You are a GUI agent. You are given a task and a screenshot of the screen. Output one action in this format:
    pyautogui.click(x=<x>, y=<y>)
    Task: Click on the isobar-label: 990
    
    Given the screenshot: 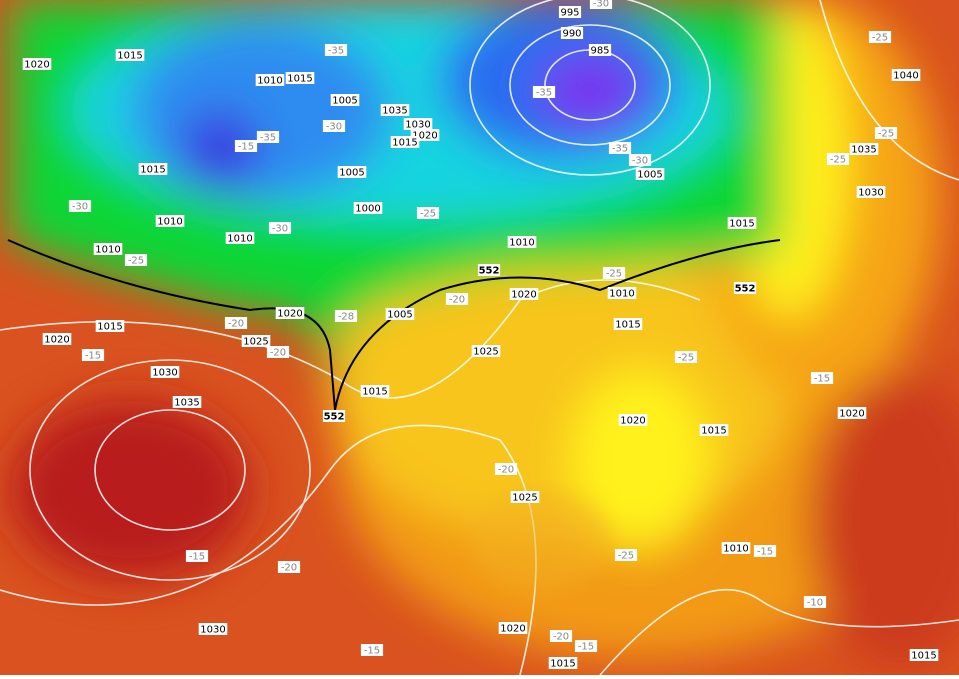 What is the action you would take?
    pyautogui.click(x=571, y=34)
    